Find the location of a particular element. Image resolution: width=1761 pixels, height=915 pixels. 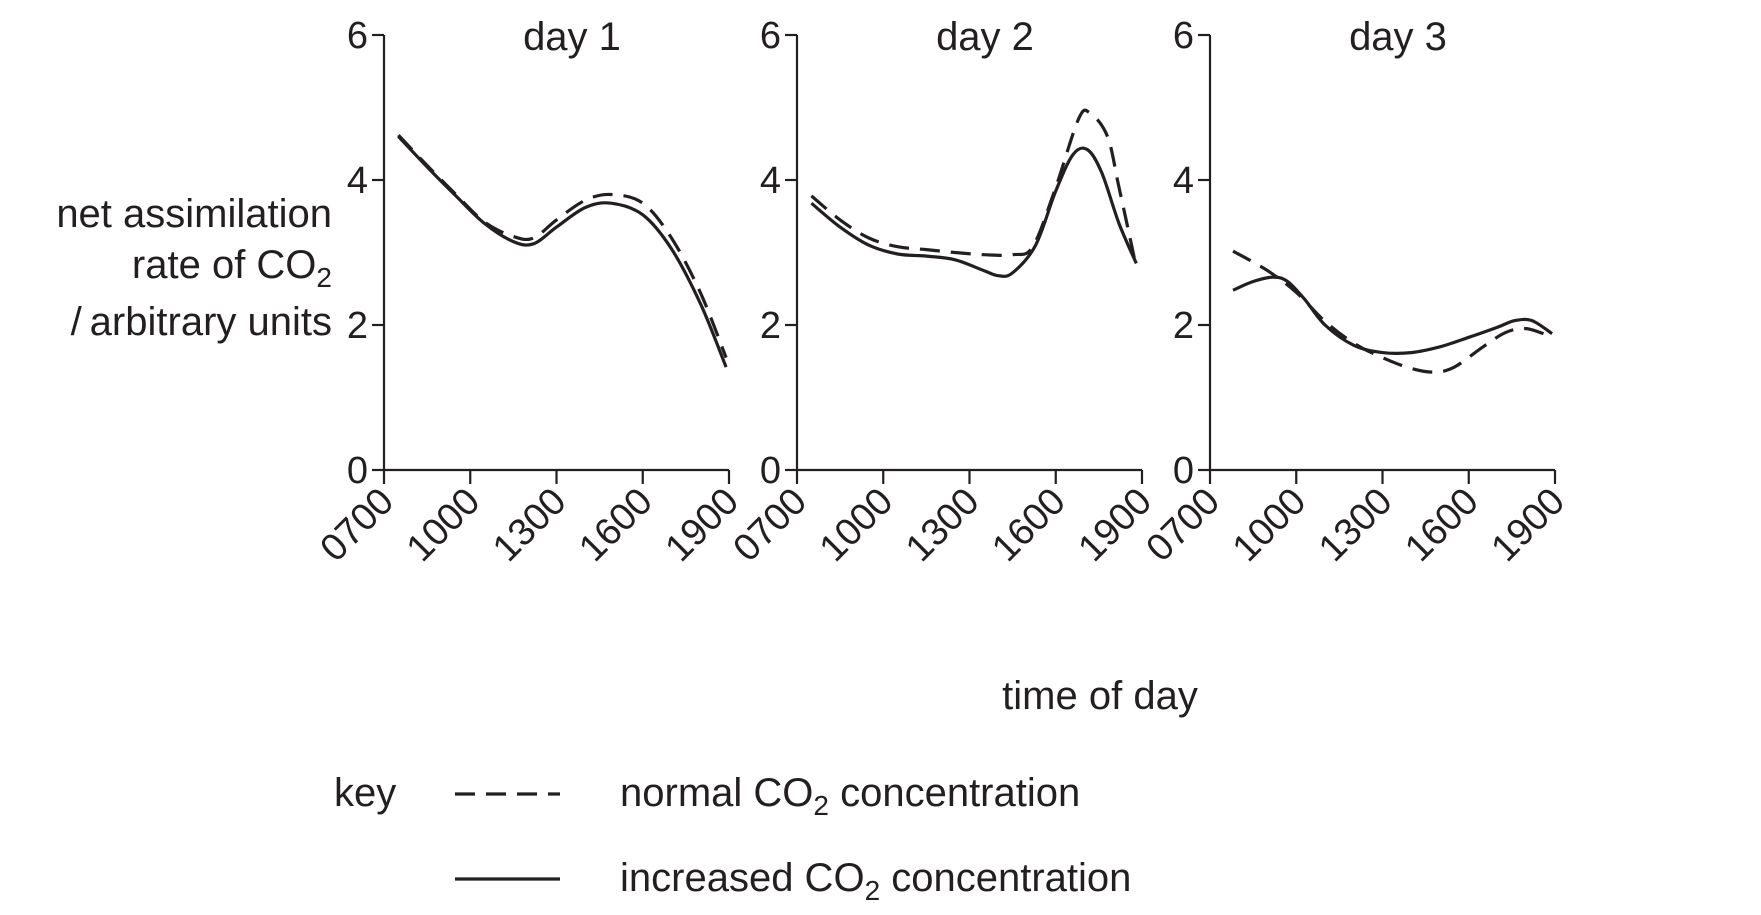

y-axis-label-line-3: / arbitrary units is located at coordinates (201, 322).